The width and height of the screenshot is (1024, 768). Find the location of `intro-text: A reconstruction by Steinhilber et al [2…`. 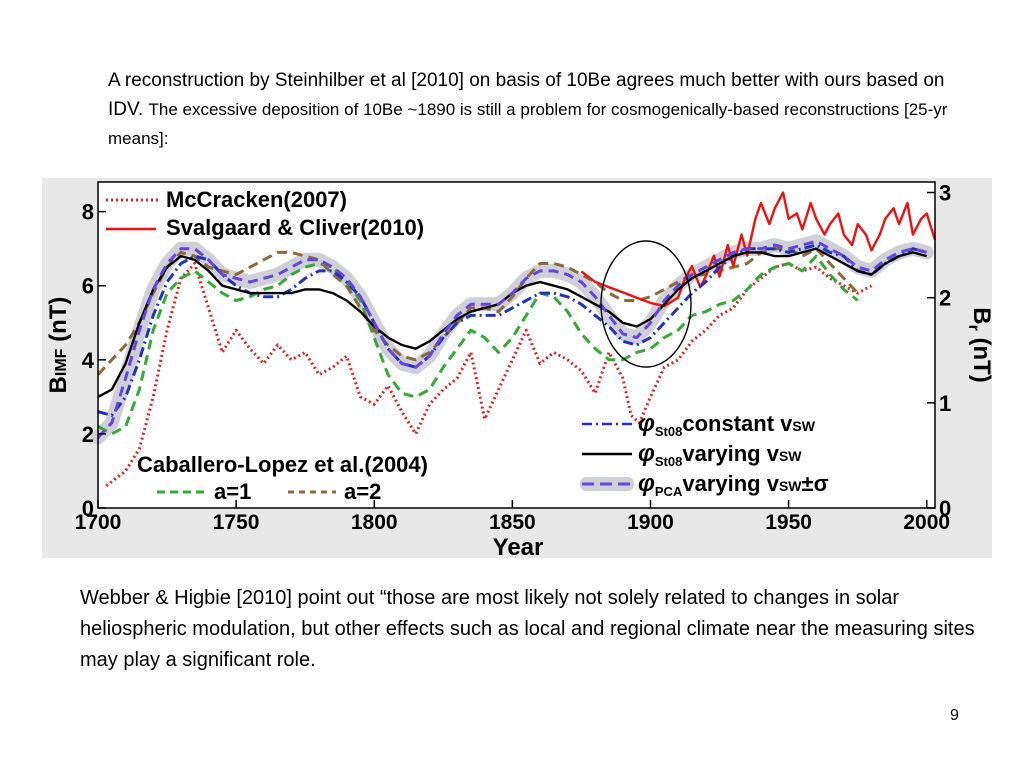

intro-text: A reconstruction by Steinhilber et al [2… is located at coordinates (538, 109).